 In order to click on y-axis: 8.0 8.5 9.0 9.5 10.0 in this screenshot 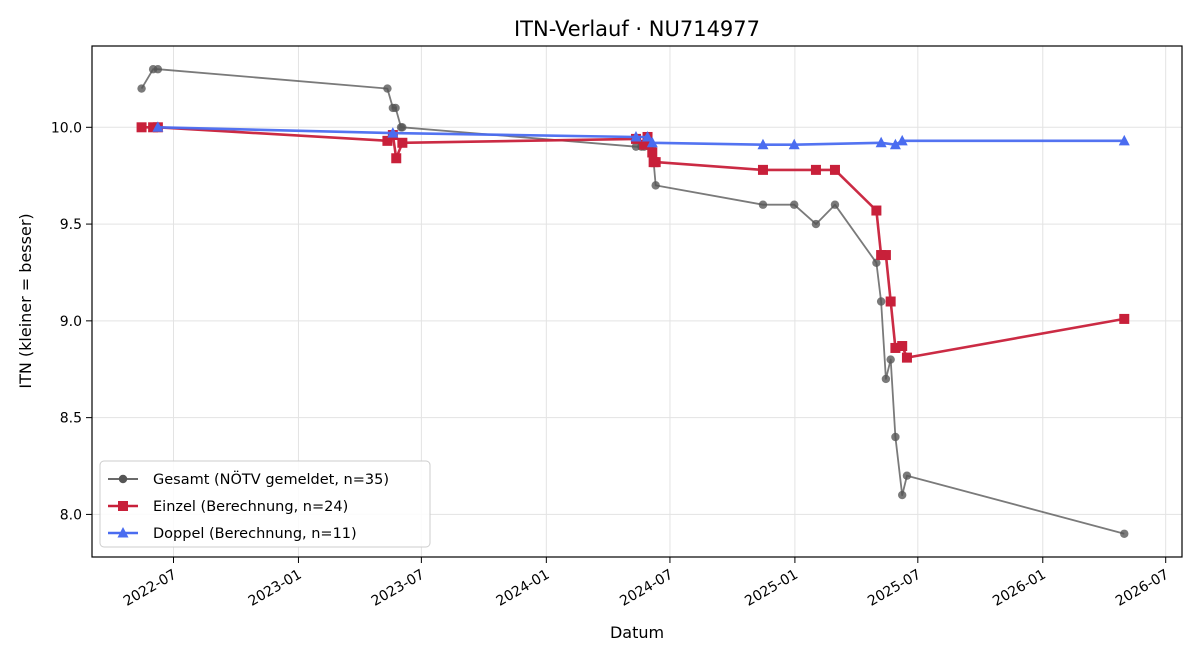, I will do `click(71, 321)`.